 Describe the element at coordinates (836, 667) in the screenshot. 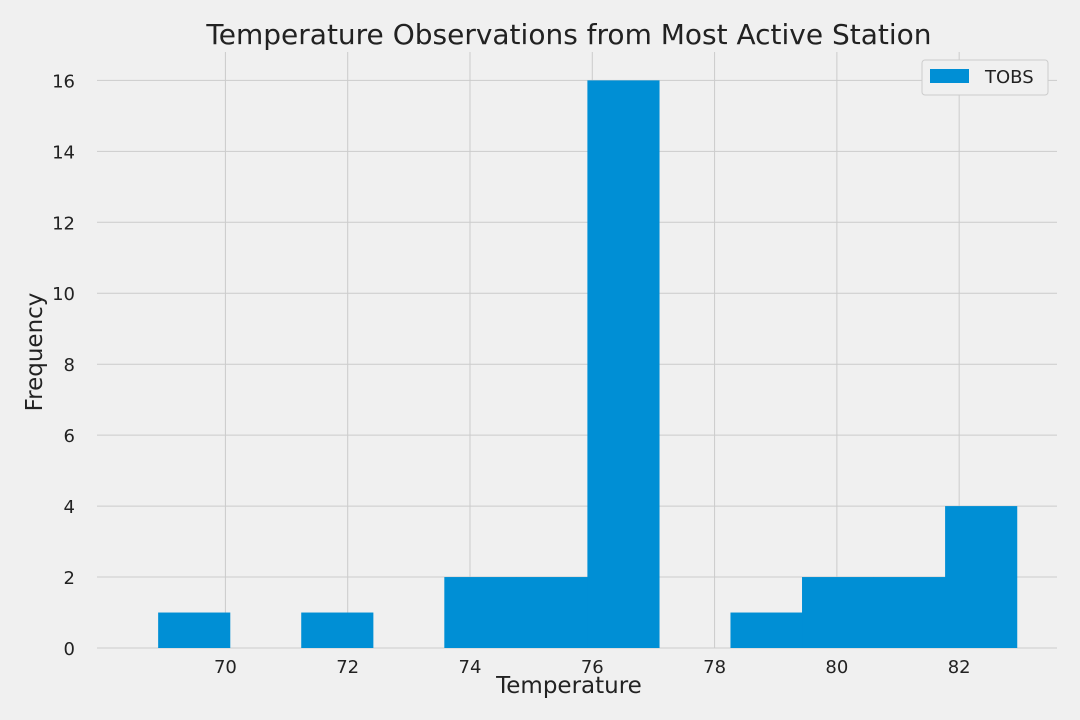

I see `x-tick-label: 80` at that location.